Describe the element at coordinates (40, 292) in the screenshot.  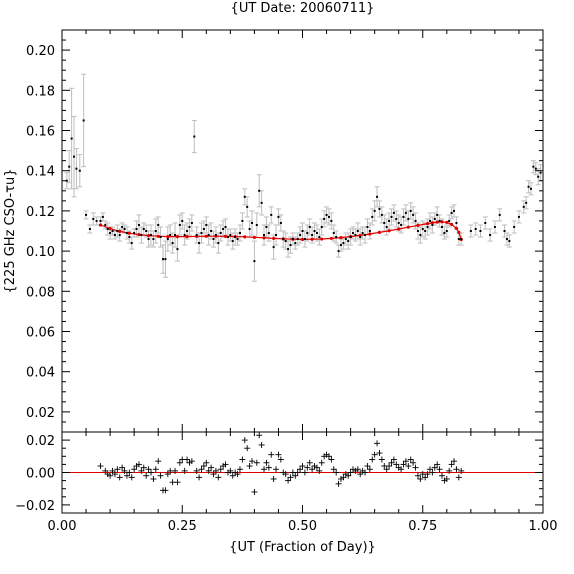
I see `y-tick-label: 0.08` at that location.